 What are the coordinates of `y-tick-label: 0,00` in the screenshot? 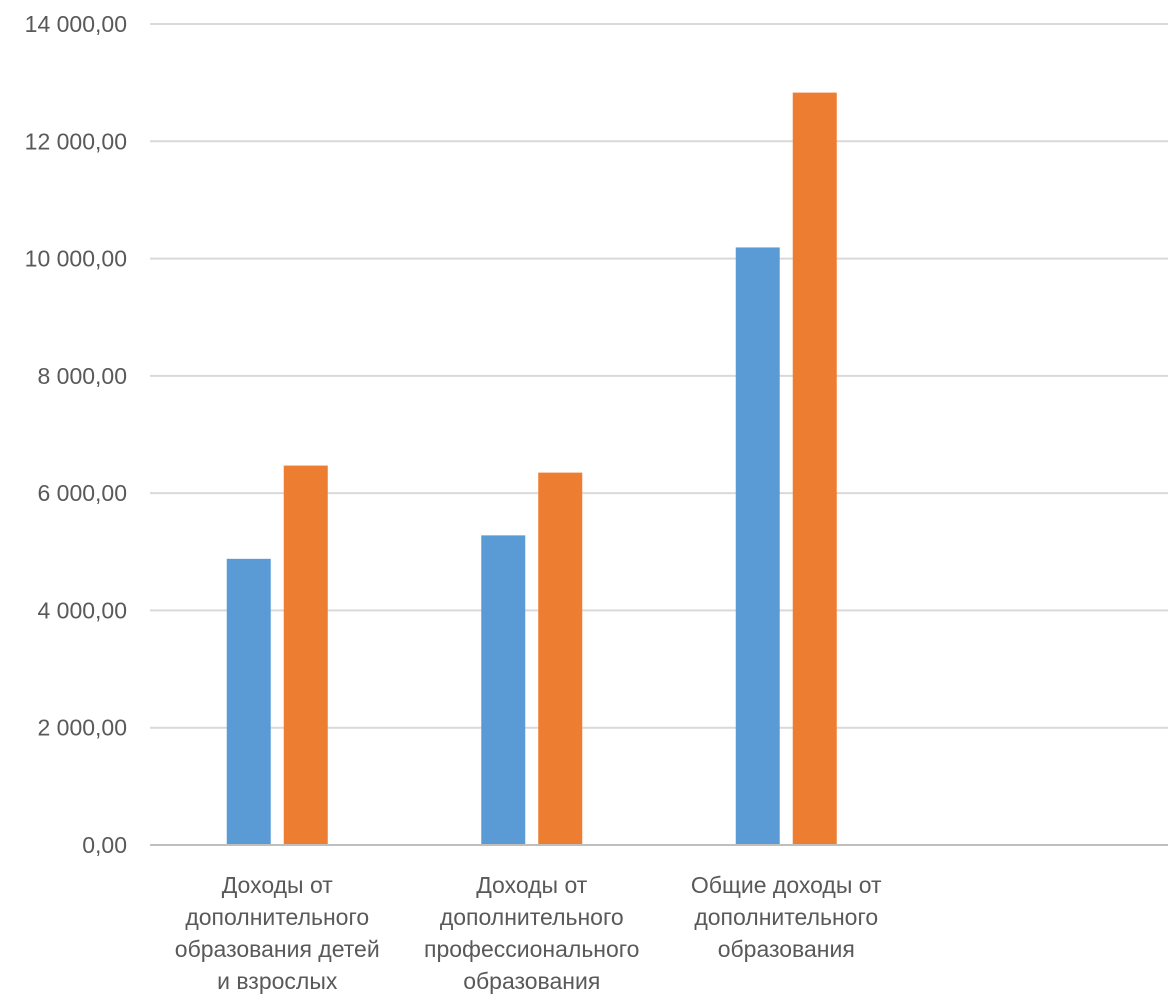 It's located at (104, 845).